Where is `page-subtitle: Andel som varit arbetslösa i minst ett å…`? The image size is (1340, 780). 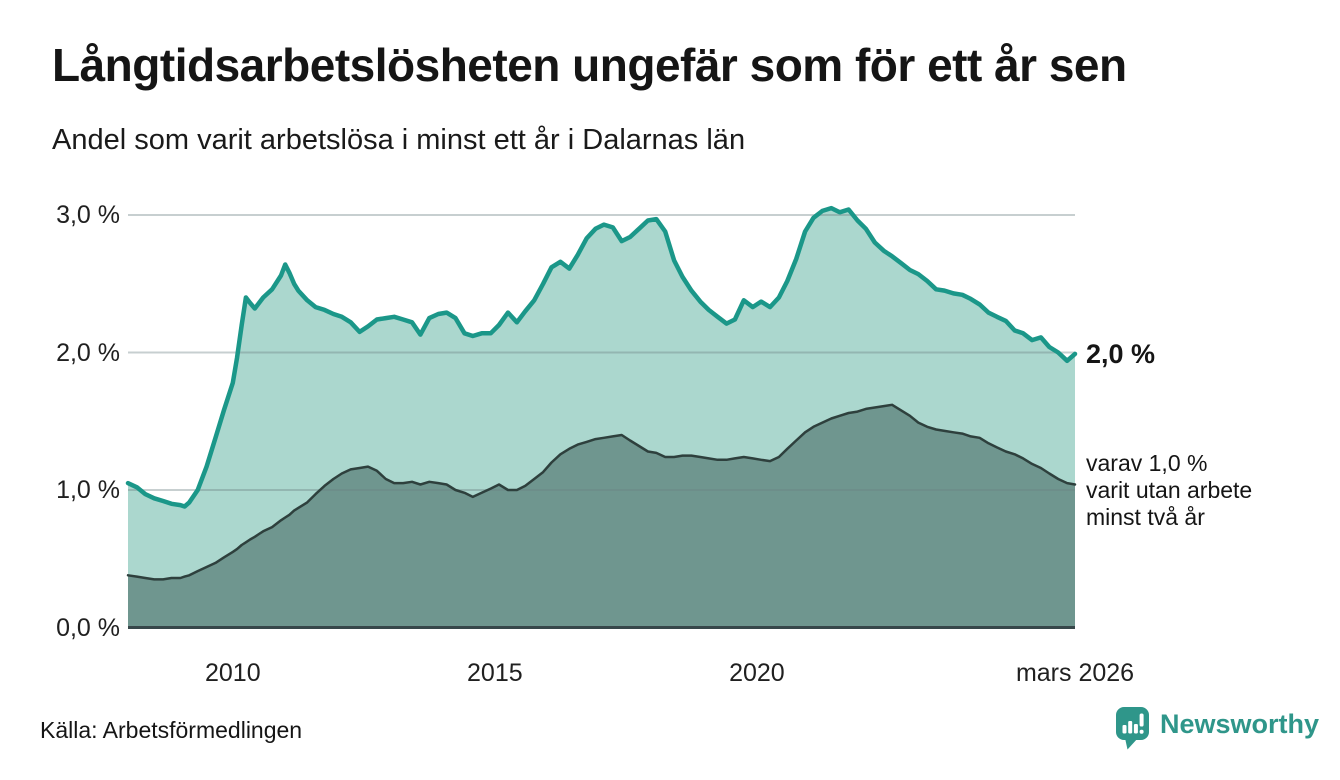
page-subtitle: Andel som varit arbetslösa i minst ett å… is located at coordinates (399, 140).